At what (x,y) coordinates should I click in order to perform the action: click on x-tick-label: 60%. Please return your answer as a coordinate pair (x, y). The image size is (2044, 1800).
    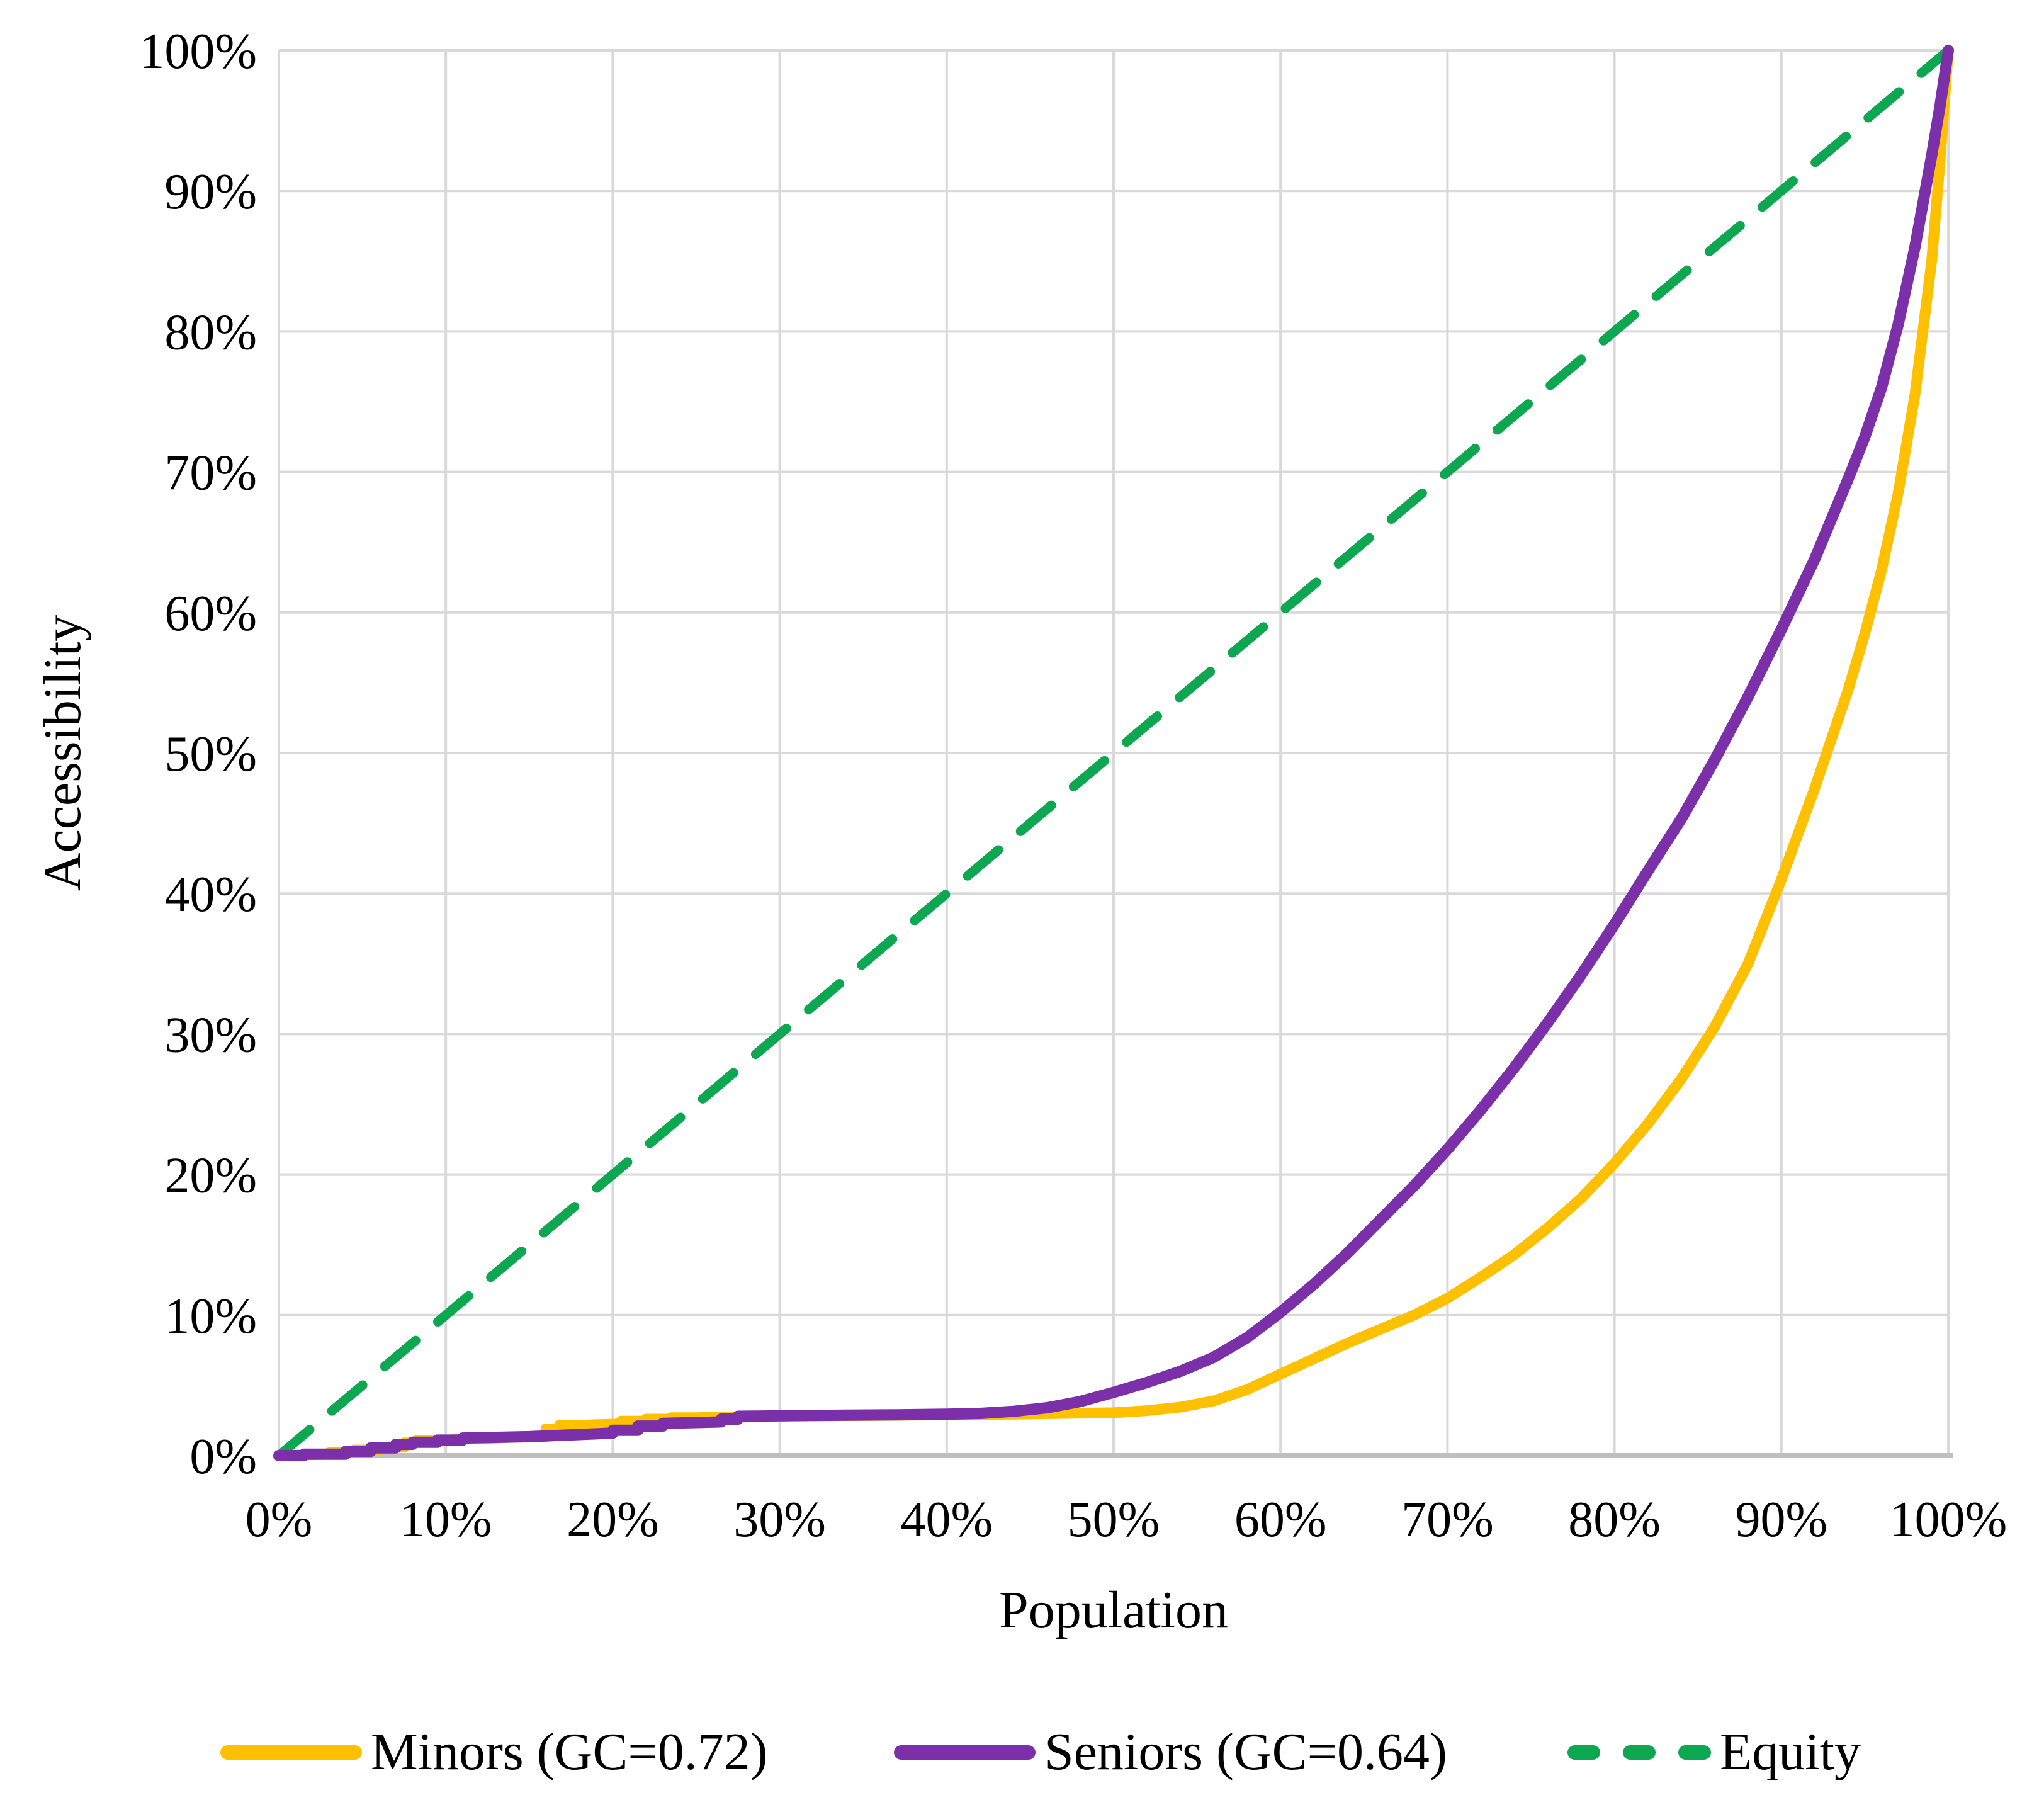
    Looking at the image, I should click on (1280, 1520).